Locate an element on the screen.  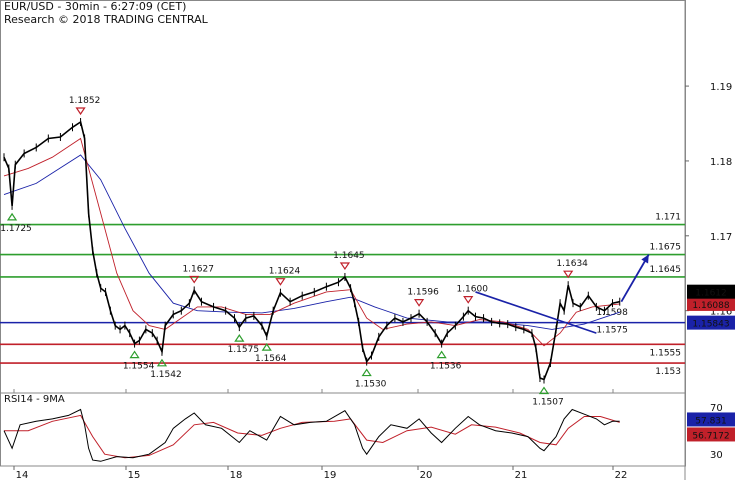
current-price-tag is located at coordinates (711, 291).